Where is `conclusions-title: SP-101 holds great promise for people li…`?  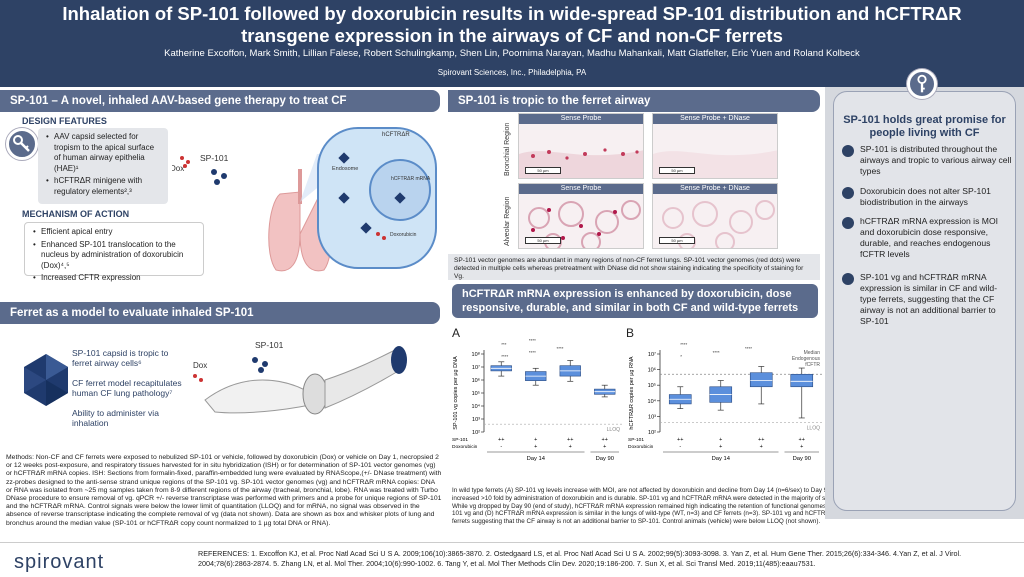 conclusions-title: SP-101 holds great promise for people li… is located at coordinates (924, 126).